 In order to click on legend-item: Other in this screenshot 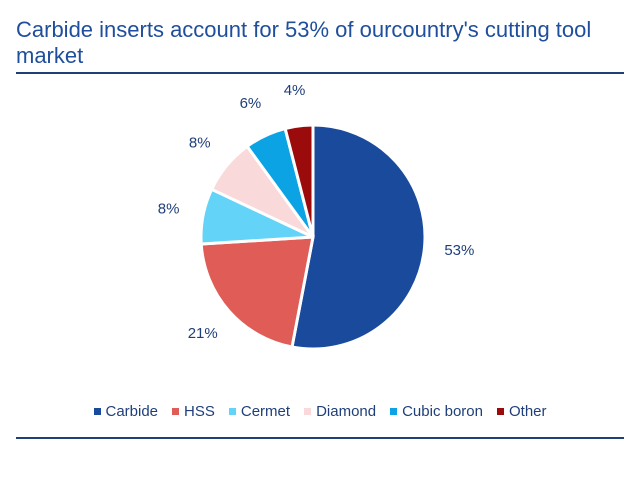, I will do `click(521, 411)`.